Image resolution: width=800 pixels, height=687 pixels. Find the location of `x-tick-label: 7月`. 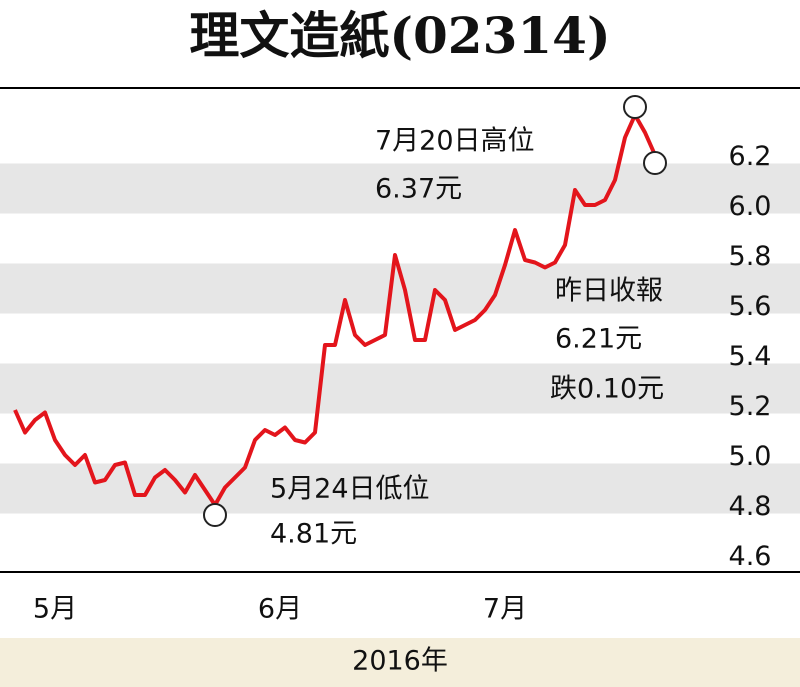

x-tick-label: 7月 is located at coordinates (505, 609).